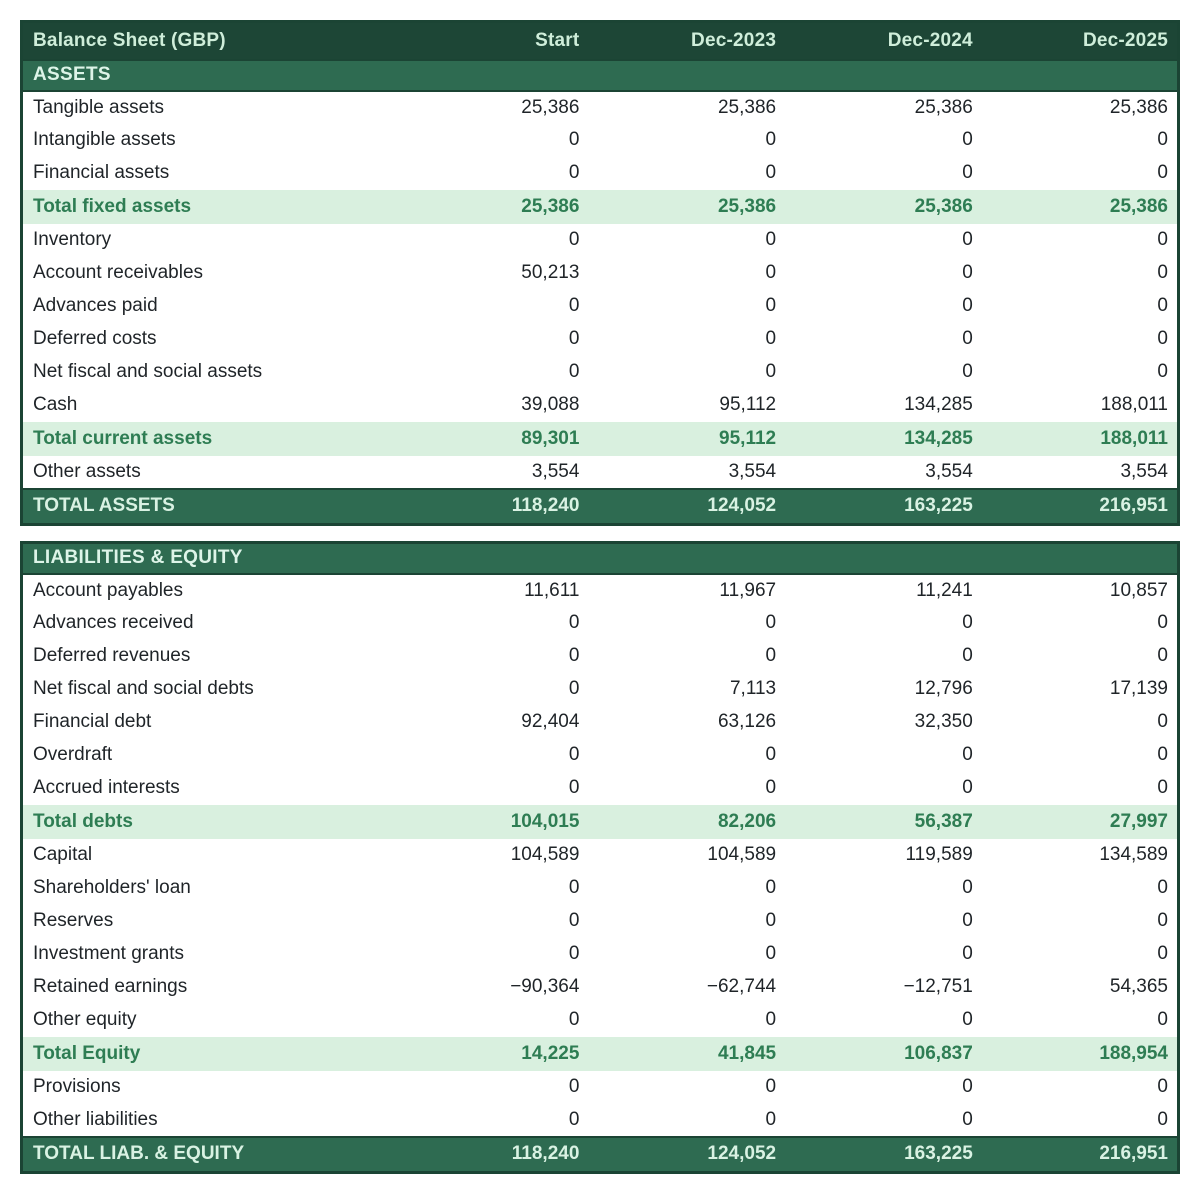 The height and width of the screenshot is (1189, 1200). Describe the element at coordinates (600, 506) in the screenshot. I see `table-row: TOTAL ASSETS 118,240 124,052 163,225 216,951` at that location.